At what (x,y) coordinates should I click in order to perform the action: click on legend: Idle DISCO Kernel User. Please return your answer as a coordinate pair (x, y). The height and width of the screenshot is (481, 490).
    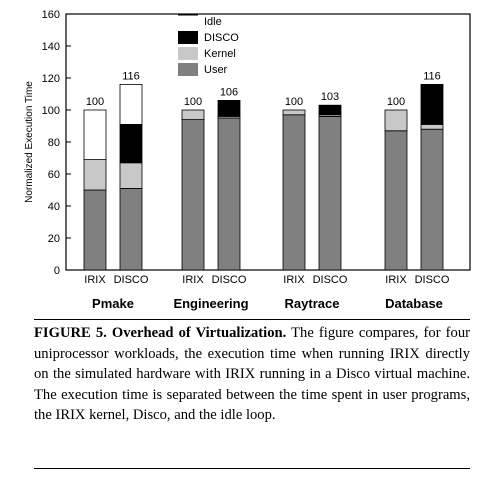
    Looking at the image, I should click on (208, 45).